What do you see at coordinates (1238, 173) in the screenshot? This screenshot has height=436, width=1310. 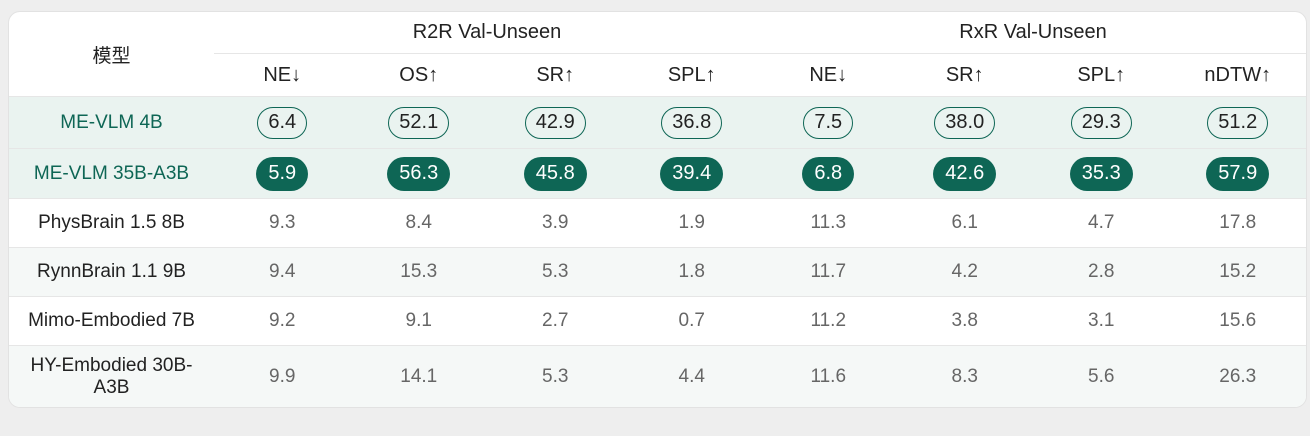 I see `value-pill-best: 57.9` at bounding box center [1238, 173].